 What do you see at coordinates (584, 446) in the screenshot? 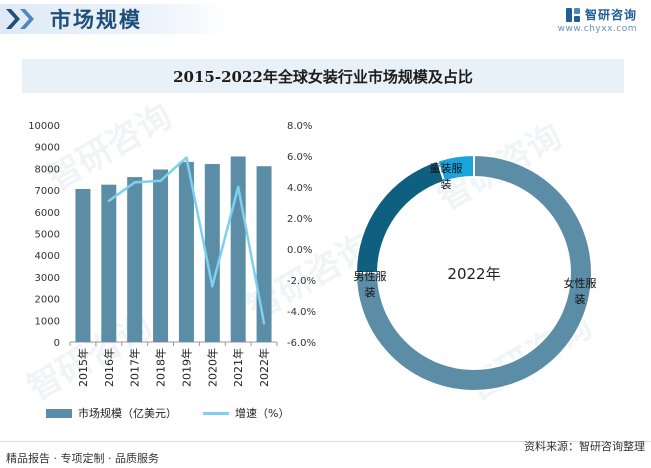
I see `footer-source: 资料来源：智研咨询整理` at bounding box center [584, 446].